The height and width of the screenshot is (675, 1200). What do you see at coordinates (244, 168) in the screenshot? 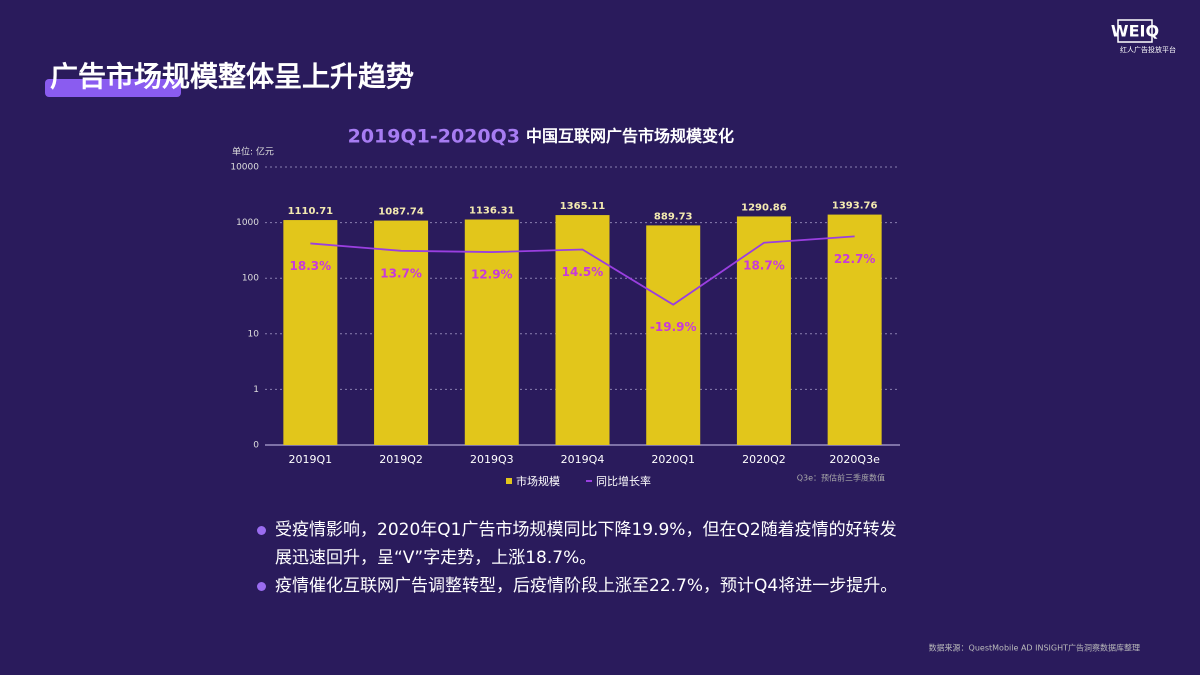
I see `y-tick-label: 10000` at bounding box center [244, 168].